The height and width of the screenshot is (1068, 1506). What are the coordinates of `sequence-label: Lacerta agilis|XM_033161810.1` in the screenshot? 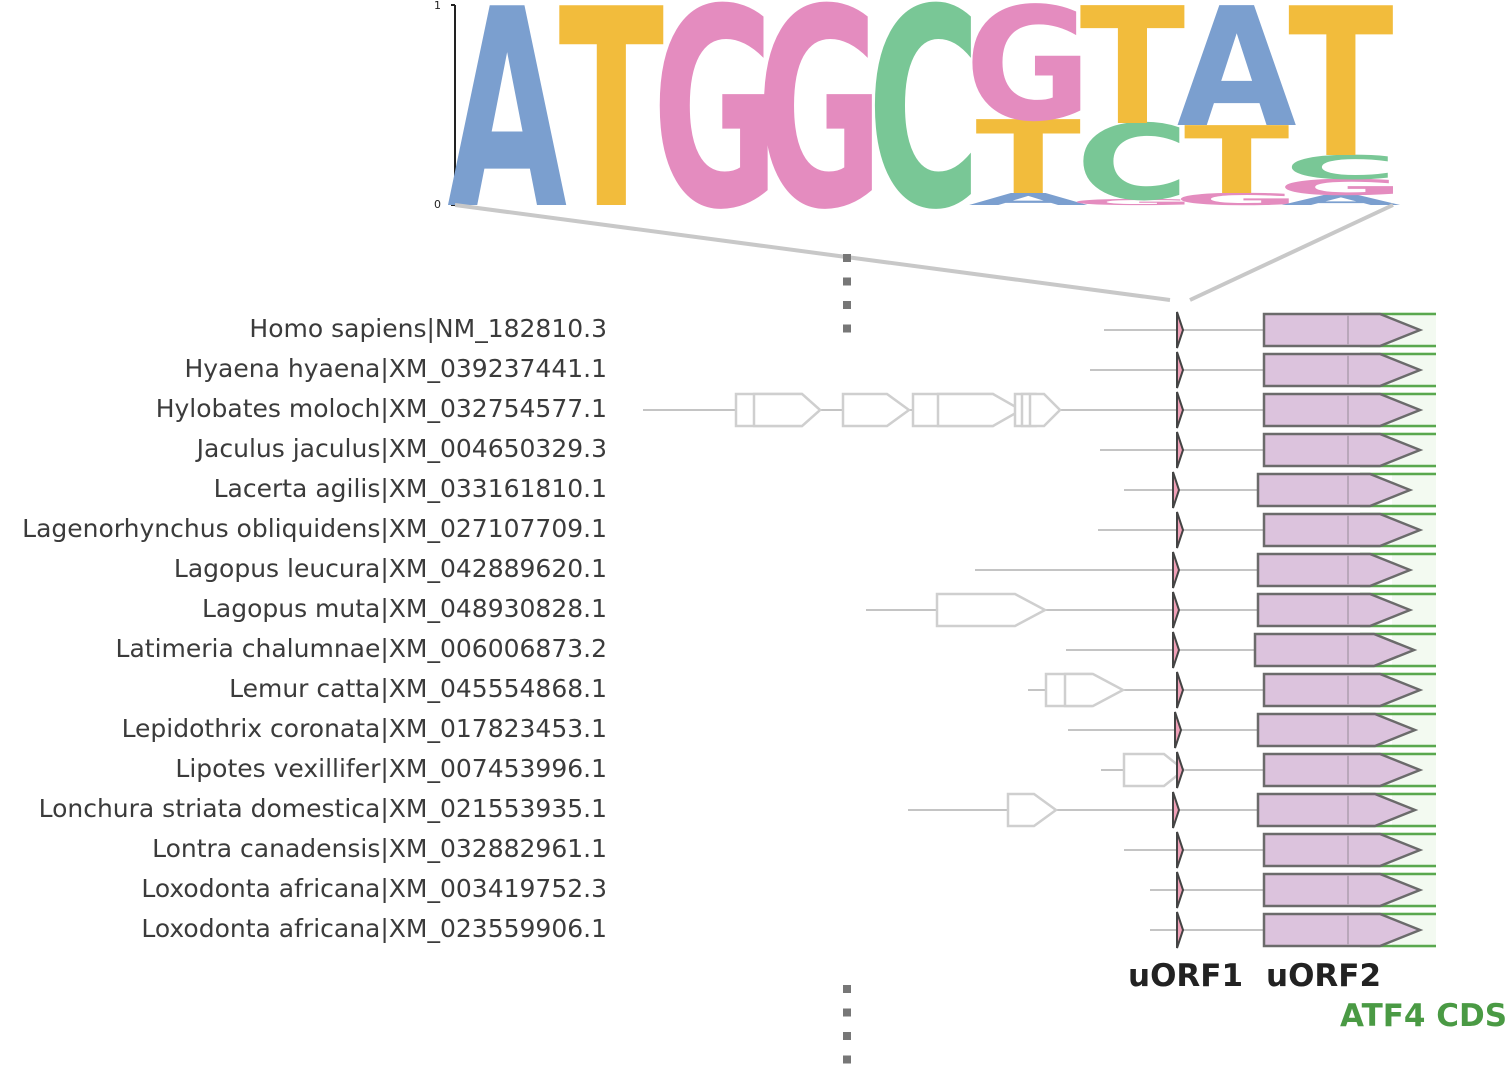 It's located at (410, 488).